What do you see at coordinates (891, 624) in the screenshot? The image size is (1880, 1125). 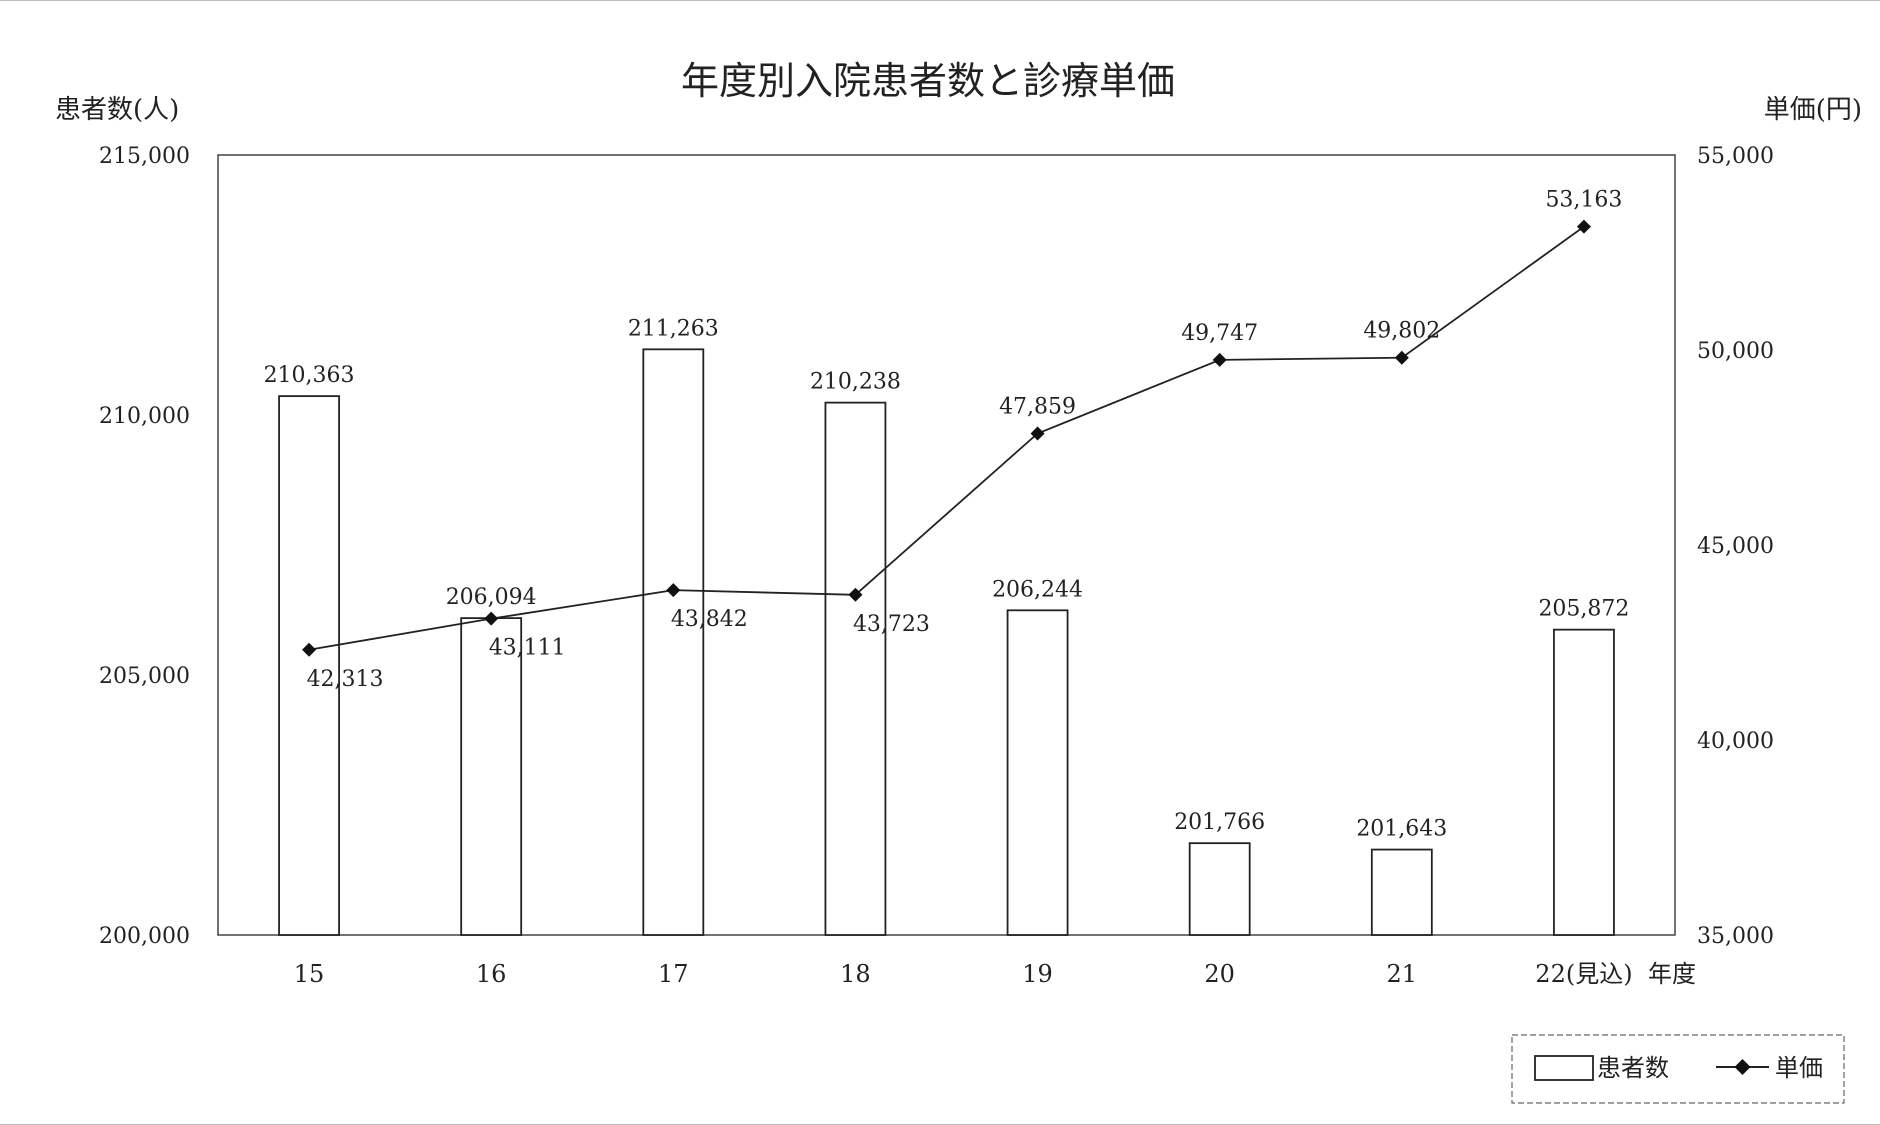 I see `price-value-label: 43,723` at bounding box center [891, 624].